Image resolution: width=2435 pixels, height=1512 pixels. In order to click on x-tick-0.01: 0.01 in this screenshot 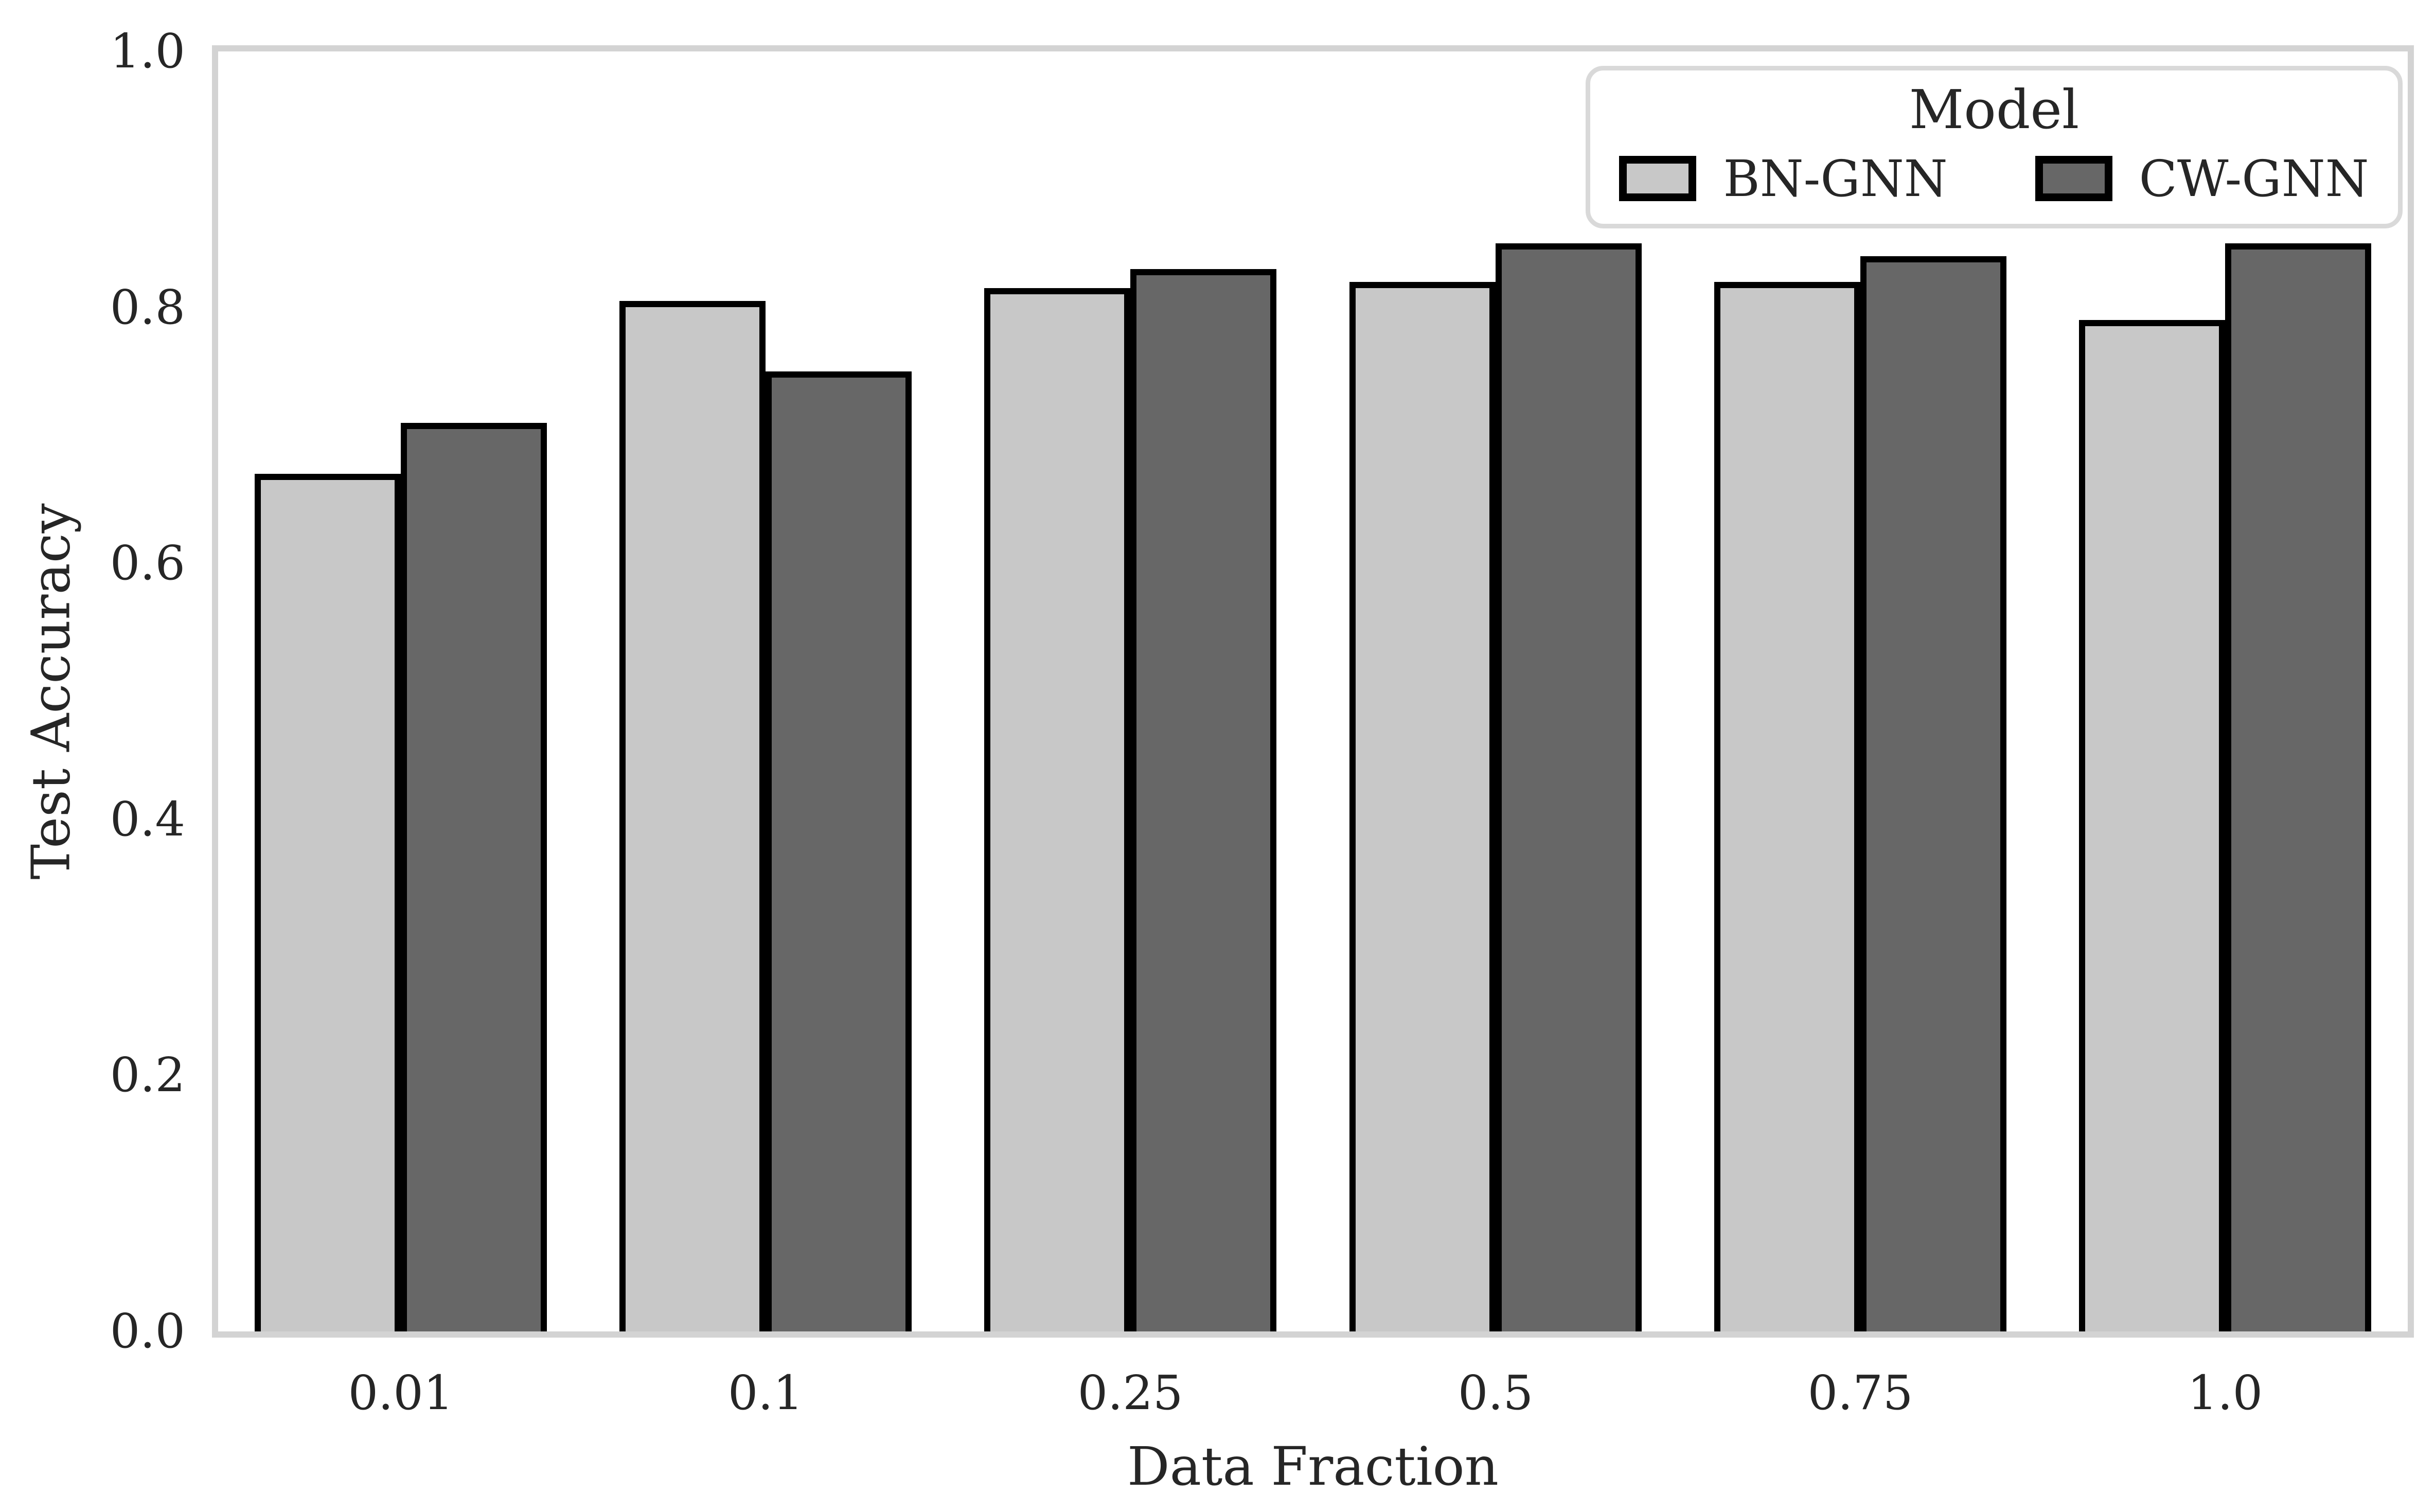, I will do `click(401, 1392)`.